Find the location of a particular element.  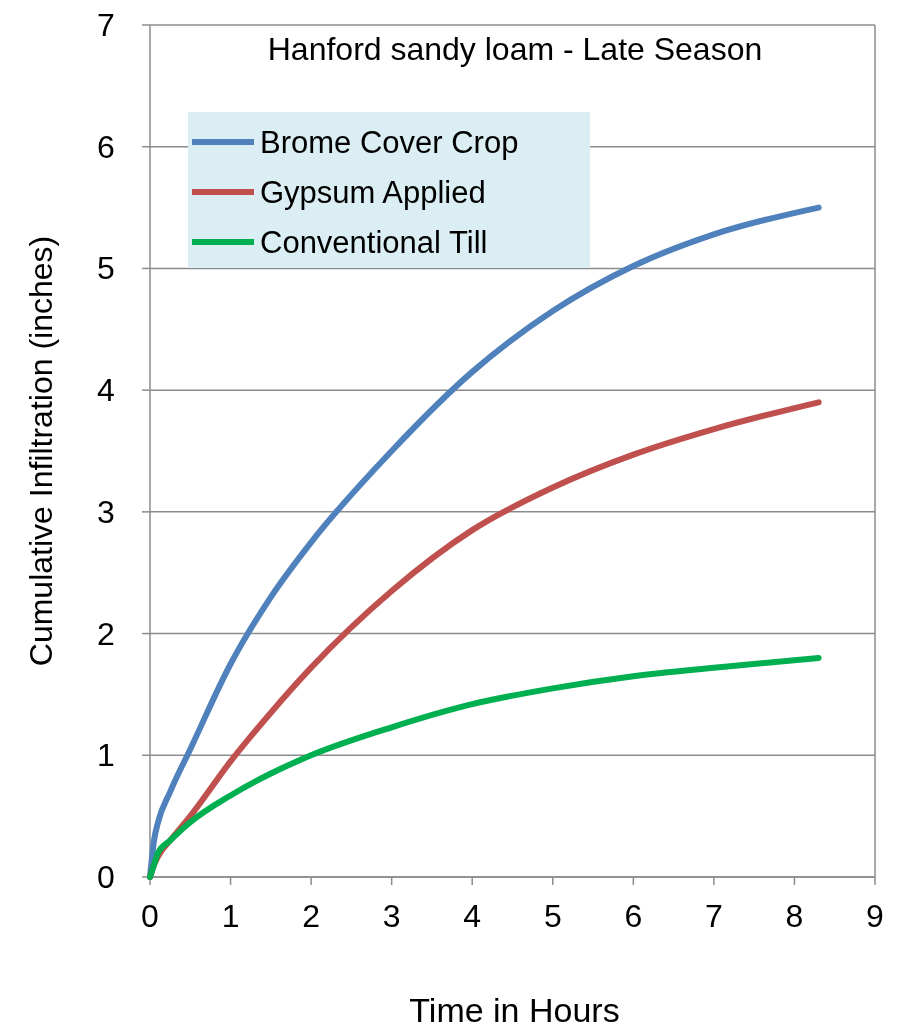

y-tick-label: 6 is located at coordinates (106, 146).